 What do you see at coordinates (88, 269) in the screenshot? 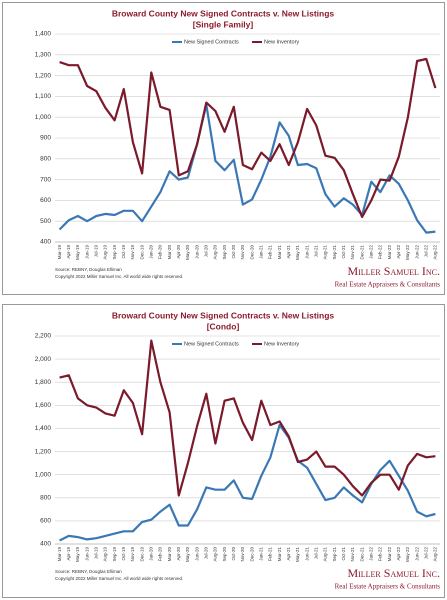
I see `source-note: Source: REBNY, Douglas Elliman` at bounding box center [88, 269].